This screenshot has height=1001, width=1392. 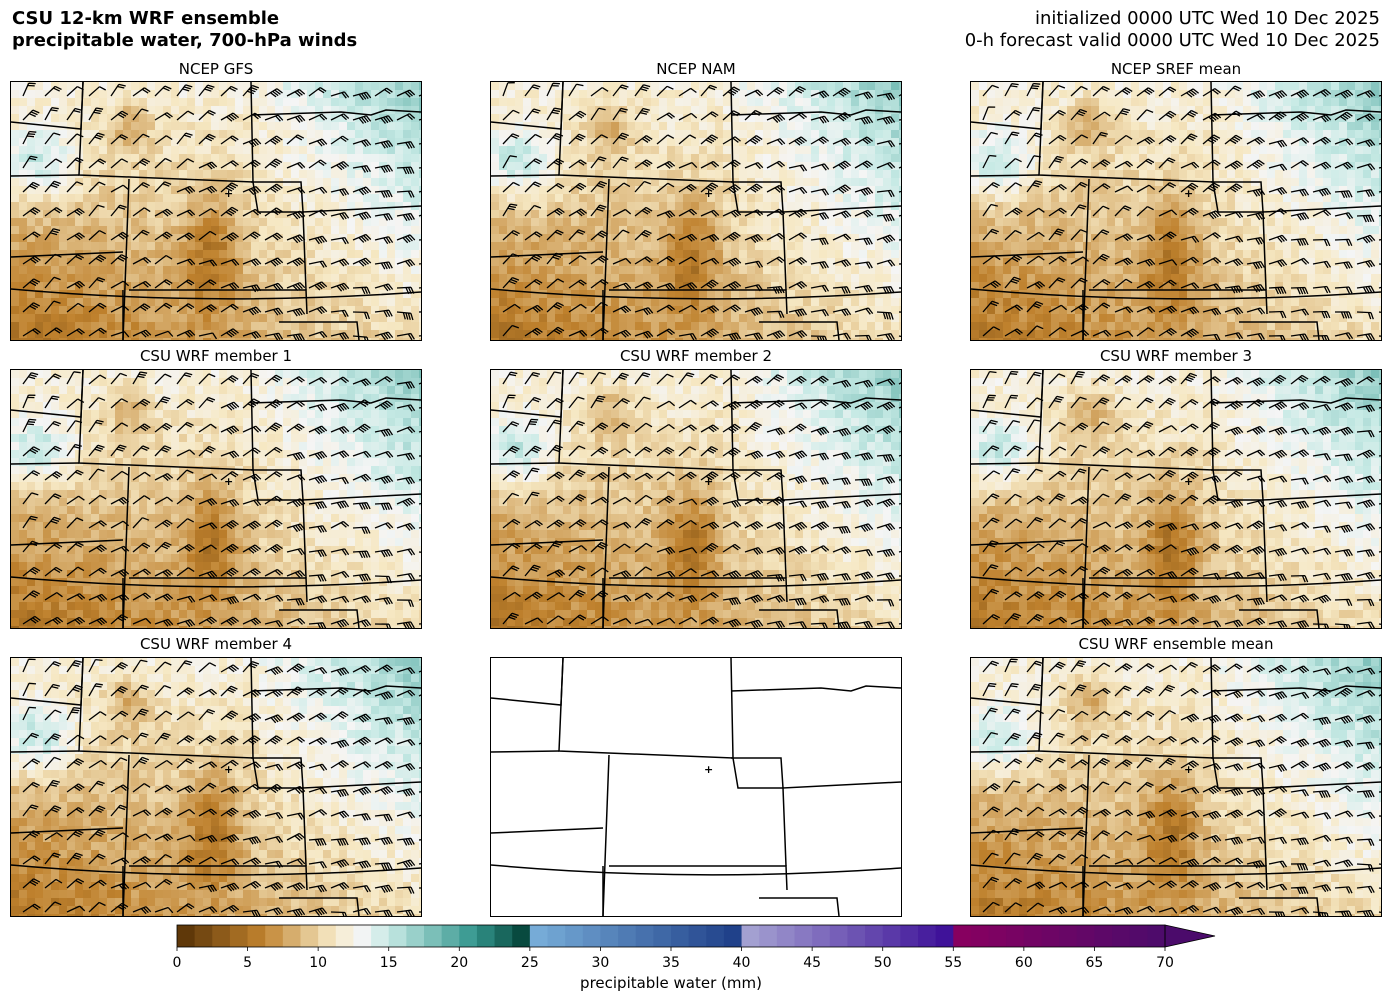 I want to click on colorbar-tick-label: 5, so click(x=248, y=963).